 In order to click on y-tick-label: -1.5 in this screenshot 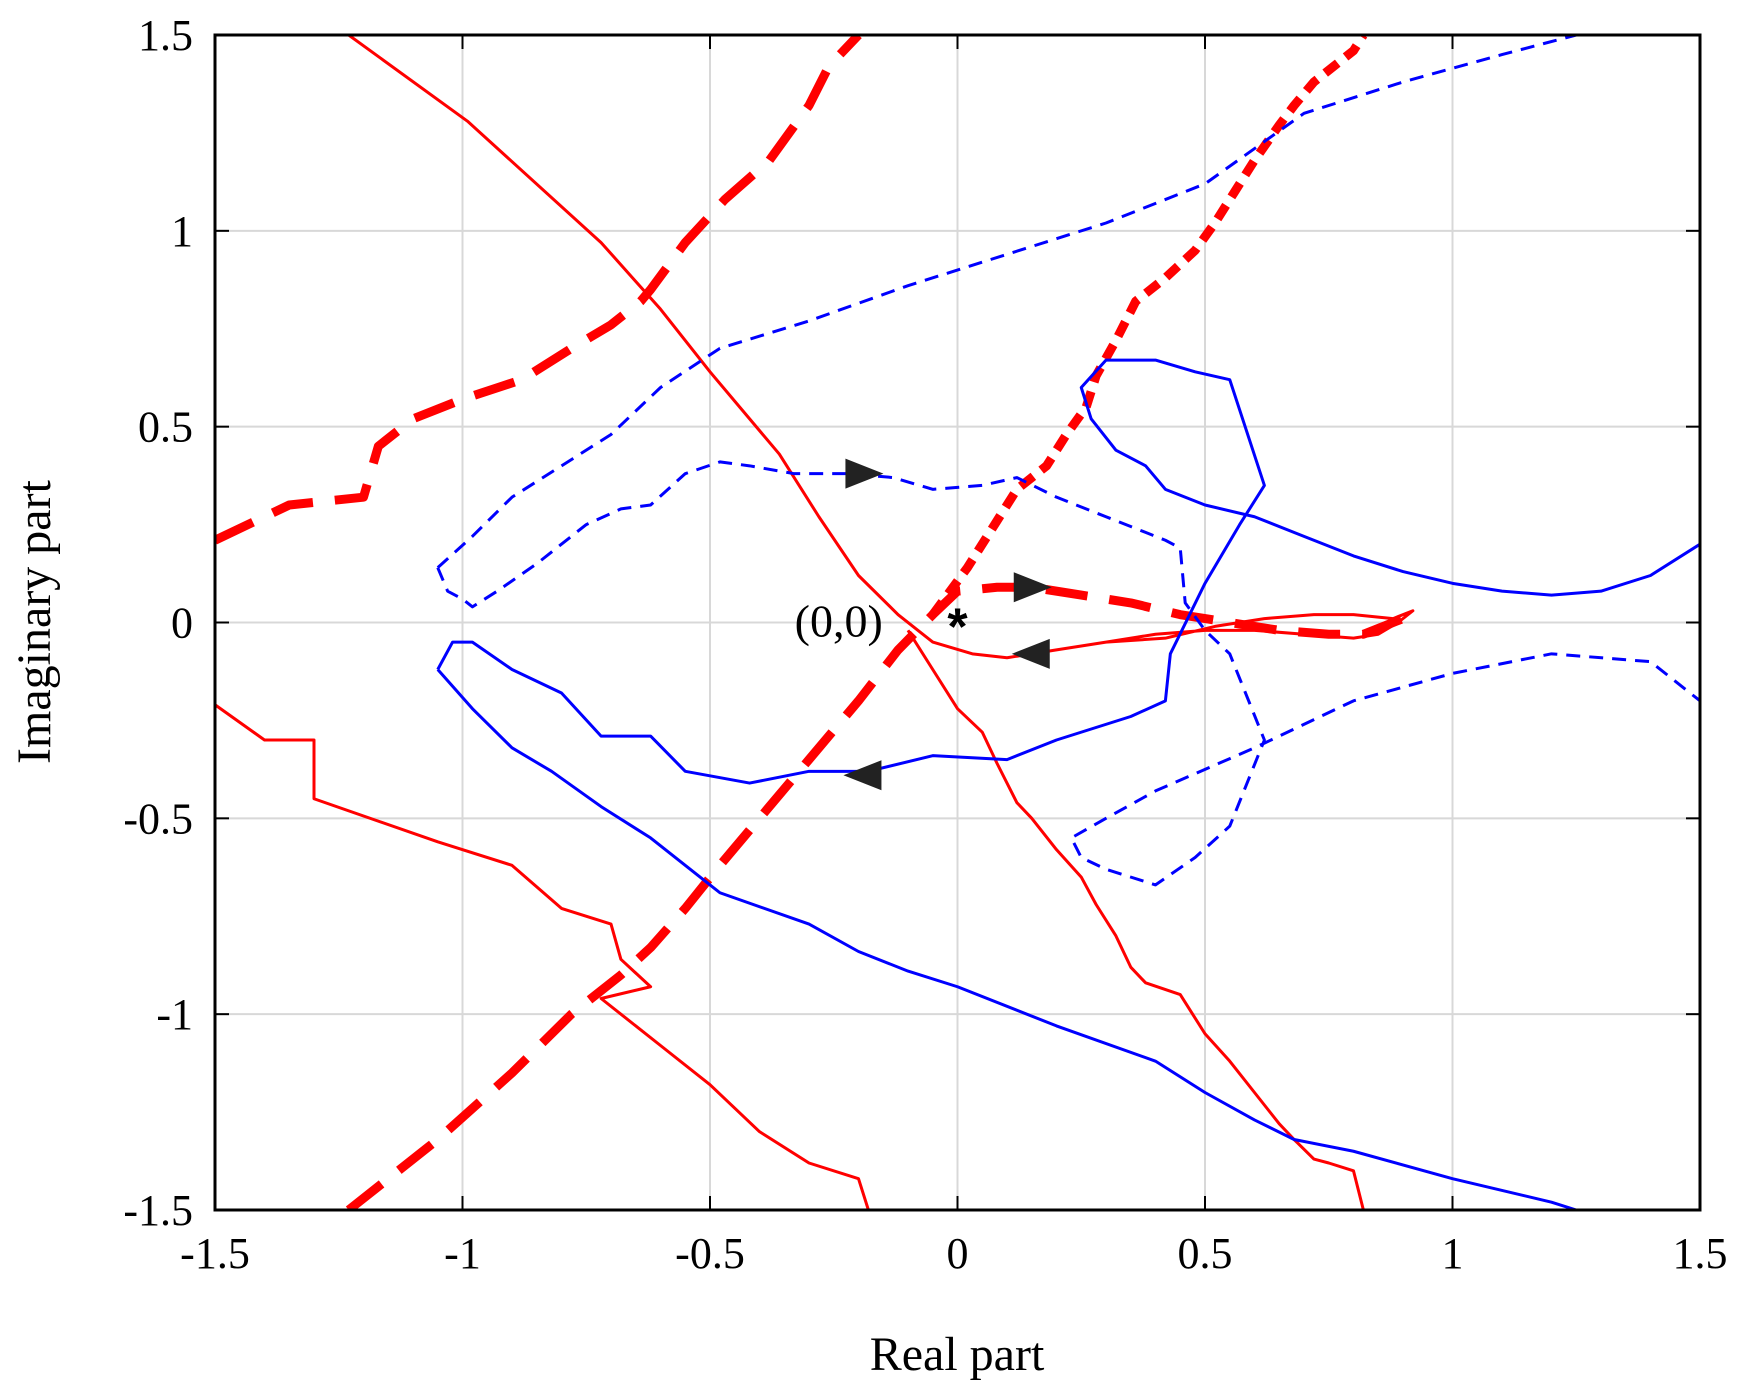, I will do `click(158, 1210)`.